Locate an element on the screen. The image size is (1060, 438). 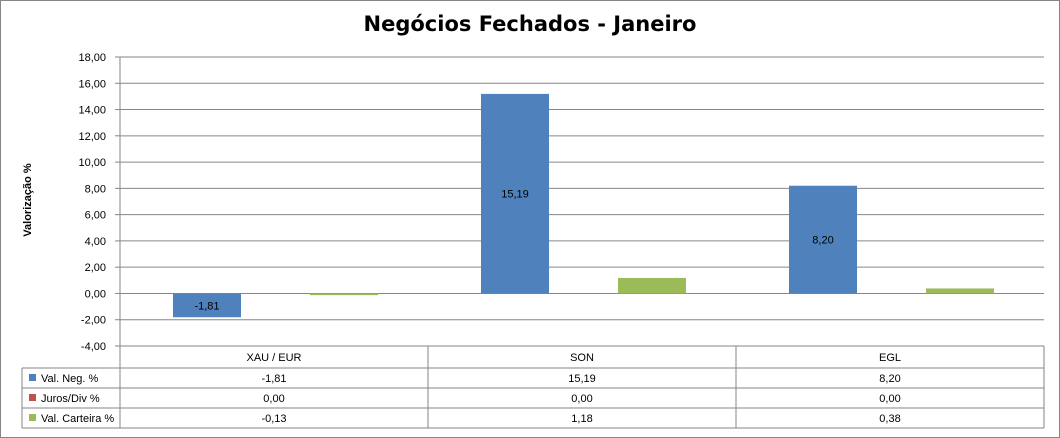
table-cell: -0,13 is located at coordinates (273, 419).